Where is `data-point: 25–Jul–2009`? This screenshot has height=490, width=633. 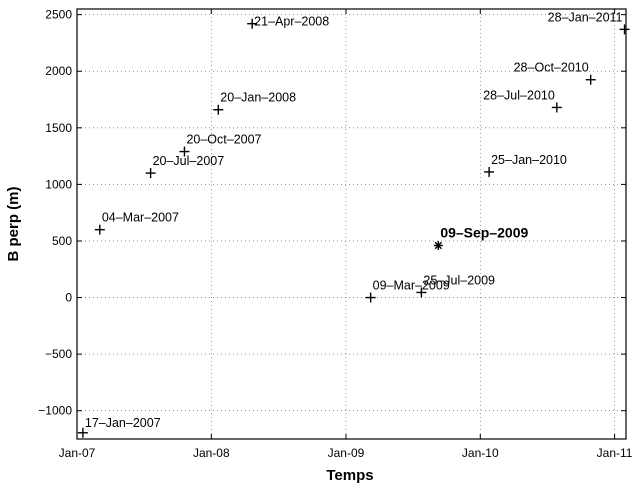
data-point: 25–Jul–2009 is located at coordinates (455, 285).